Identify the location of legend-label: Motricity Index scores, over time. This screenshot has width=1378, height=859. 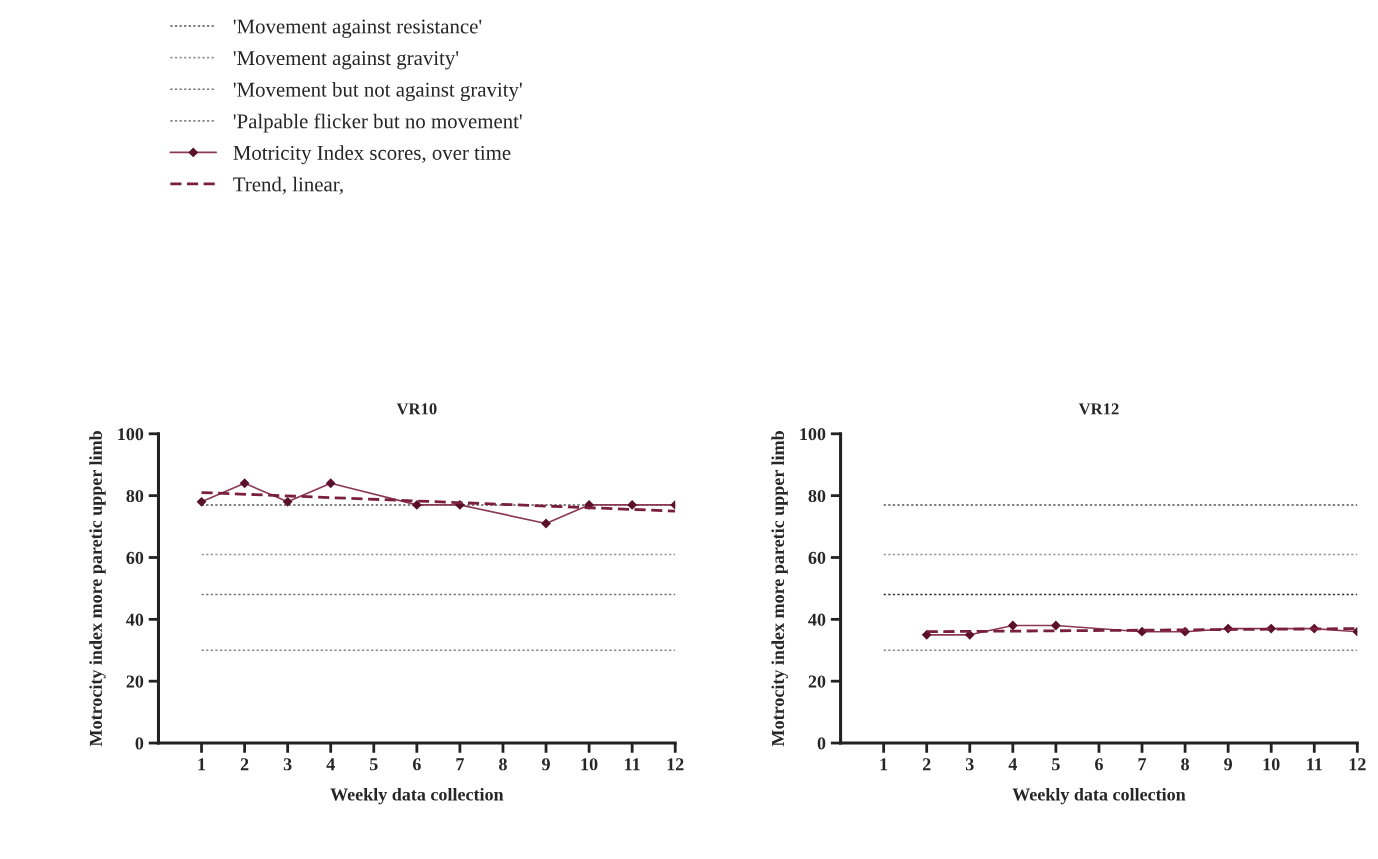
(372, 155).